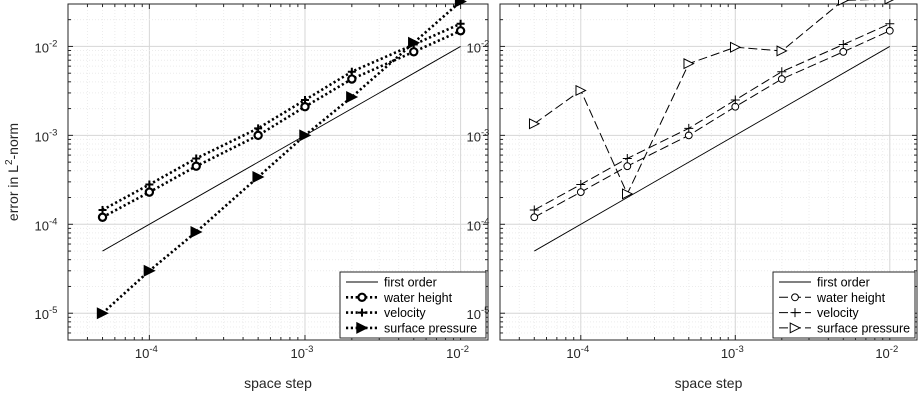 This screenshot has height=395, width=922. What do you see at coordinates (478, 46) in the screenshot?
I see `y-tick-label: 10⁻²` at bounding box center [478, 46].